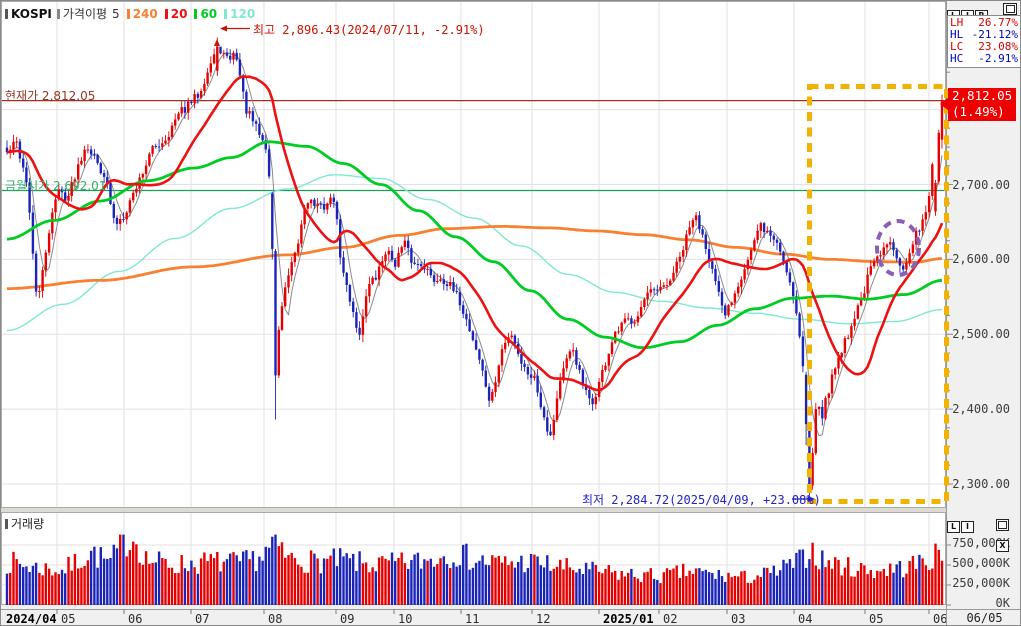  Describe the element at coordinates (738, 619) in the screenshot. I see `month-tick-label: 03` at that location.